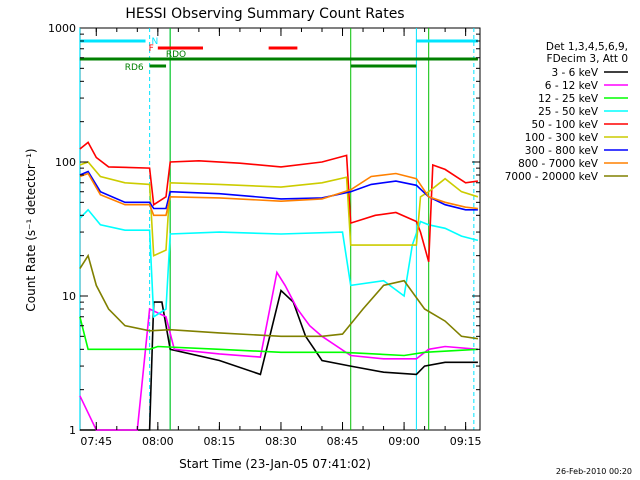  Describe the element at coordinates (158, 441) in the screenshot. I see `x-tick-label: 08:00` at that location.